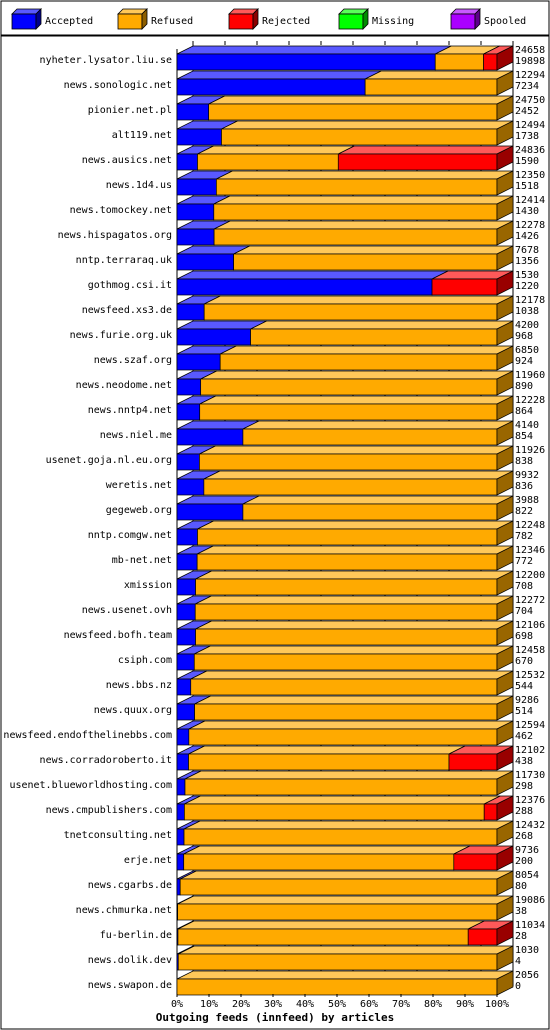 The height and width of the screenshot is (1030, 550). I want to click on x-tick-label: 80%, so click(433, 1004).